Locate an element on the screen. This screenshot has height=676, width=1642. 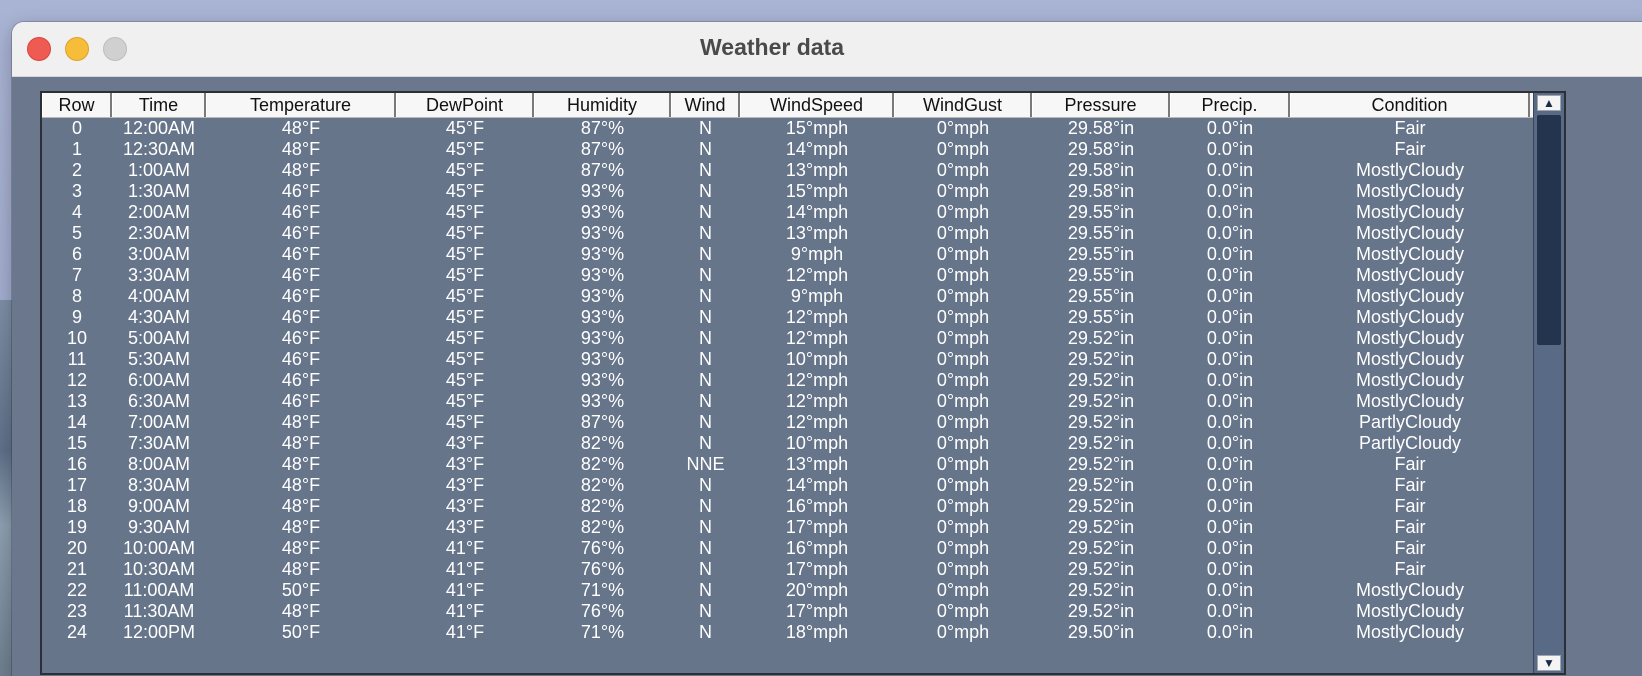
table-cell: 41°F is located at coordinates (465, 548).